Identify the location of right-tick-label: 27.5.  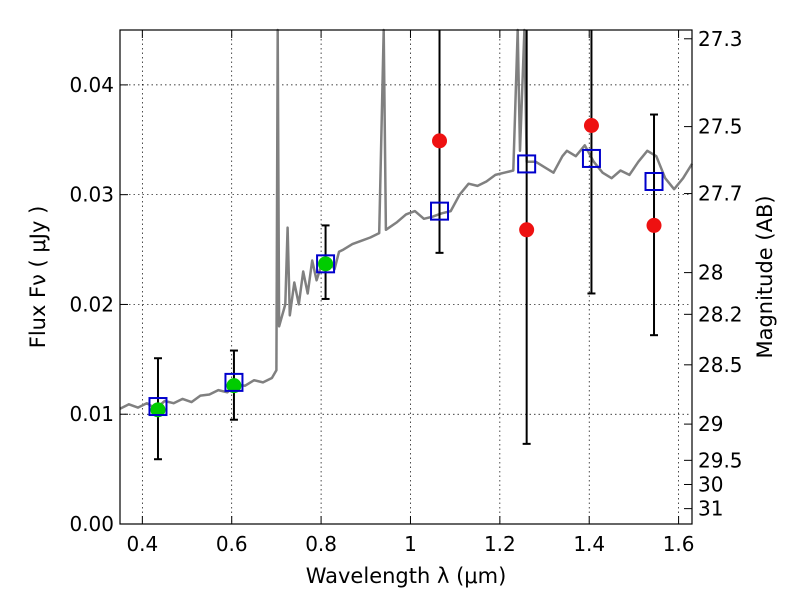
(720, 127).